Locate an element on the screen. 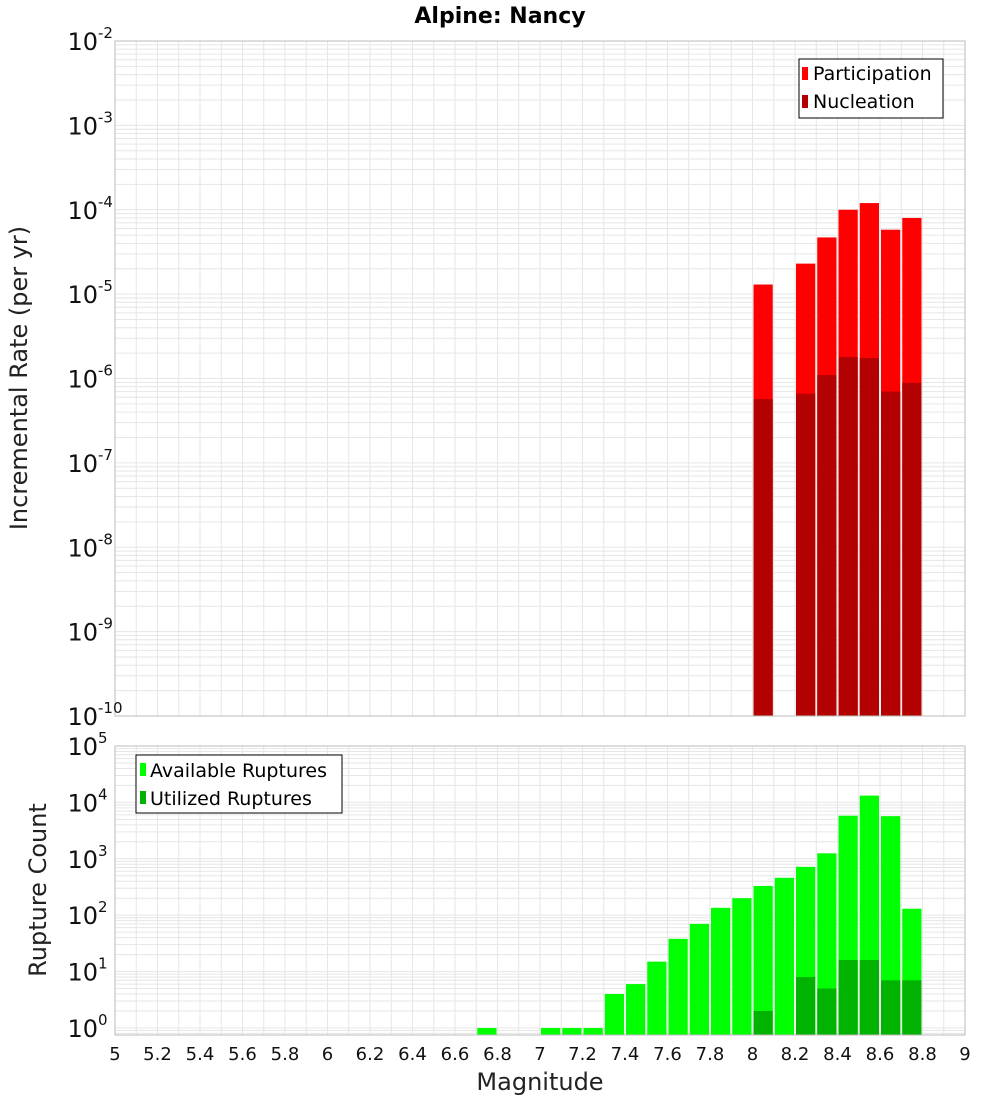 The height and width of the screenshot is (1100, 1000). available-legend-label: Available Ruptures is located at coordinates (238, 771).